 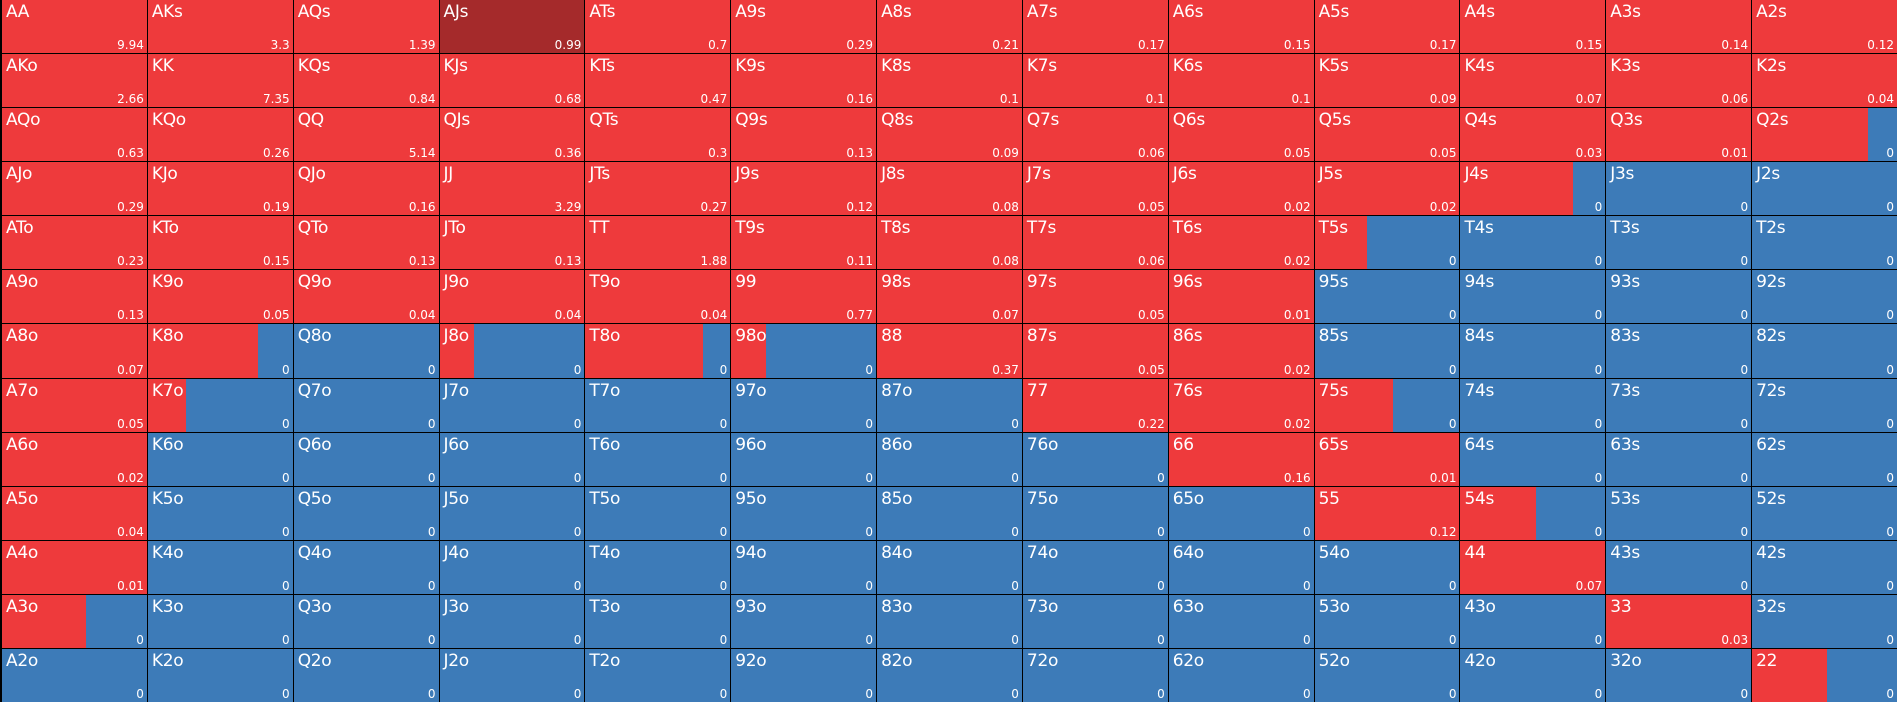 I want to click on hand-cell-k9s: K9s 0.16, so click(x=804, y=81).